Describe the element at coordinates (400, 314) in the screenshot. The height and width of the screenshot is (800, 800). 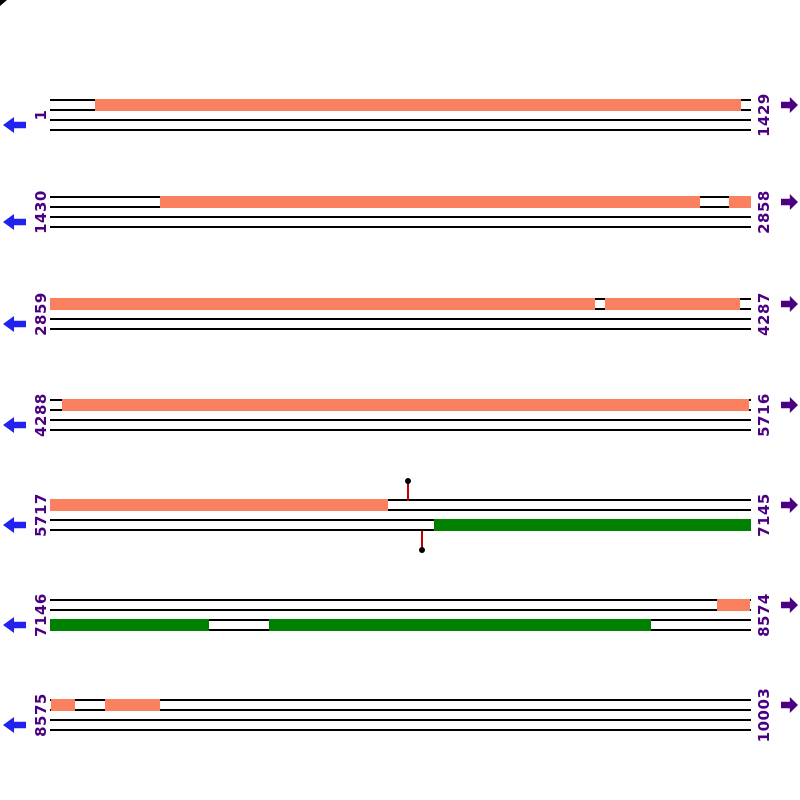
I see `sequence-track-row: 2859 4287` at that location.